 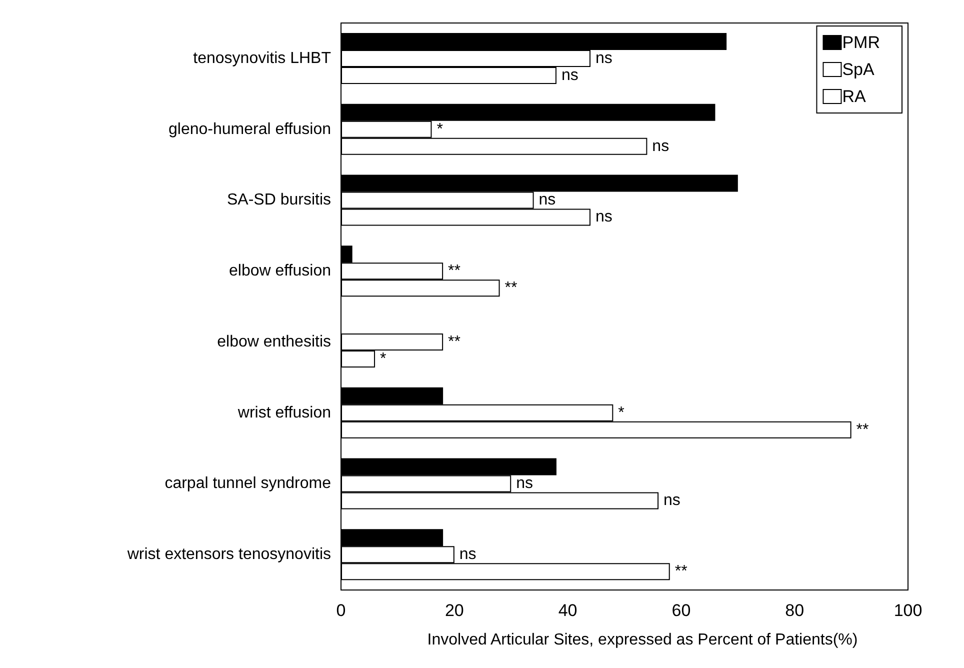 What do you see at coordinates (568, 610) in the screenshot?
I see `x-tick-label: 40` at bounding box center [568, 610].